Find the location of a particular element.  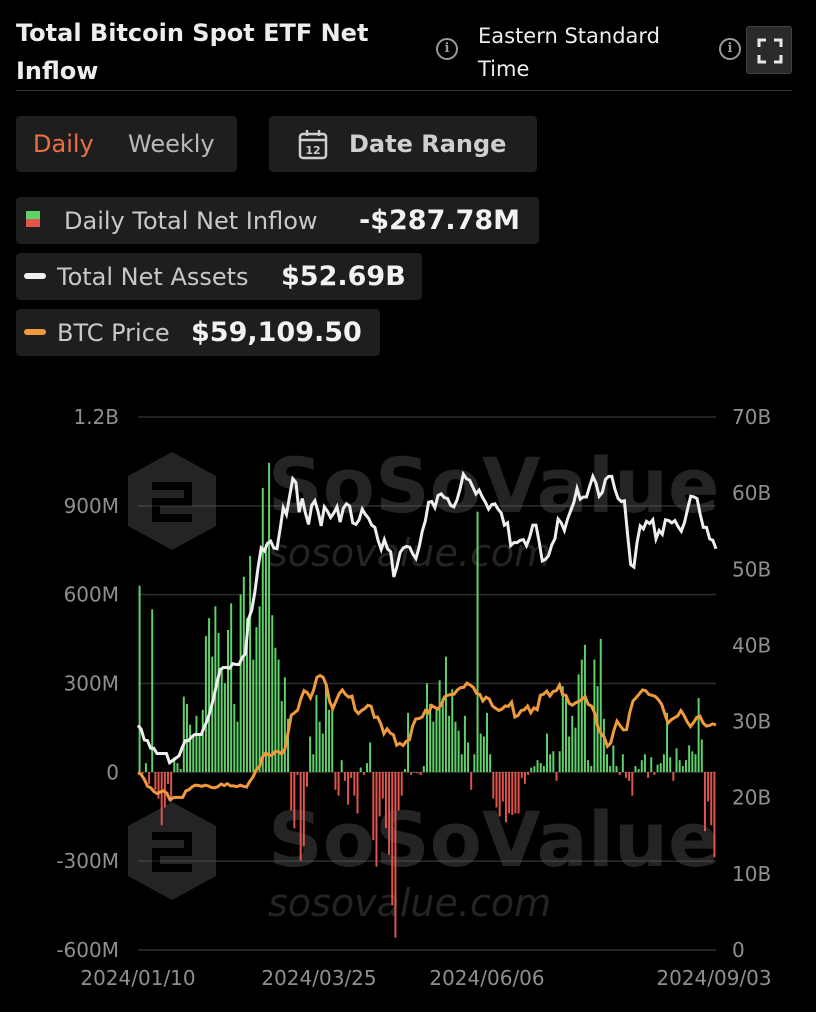

chart-title: Total Bitcoin Spot ETF Net Inflow is located at coordinates (192, 52).